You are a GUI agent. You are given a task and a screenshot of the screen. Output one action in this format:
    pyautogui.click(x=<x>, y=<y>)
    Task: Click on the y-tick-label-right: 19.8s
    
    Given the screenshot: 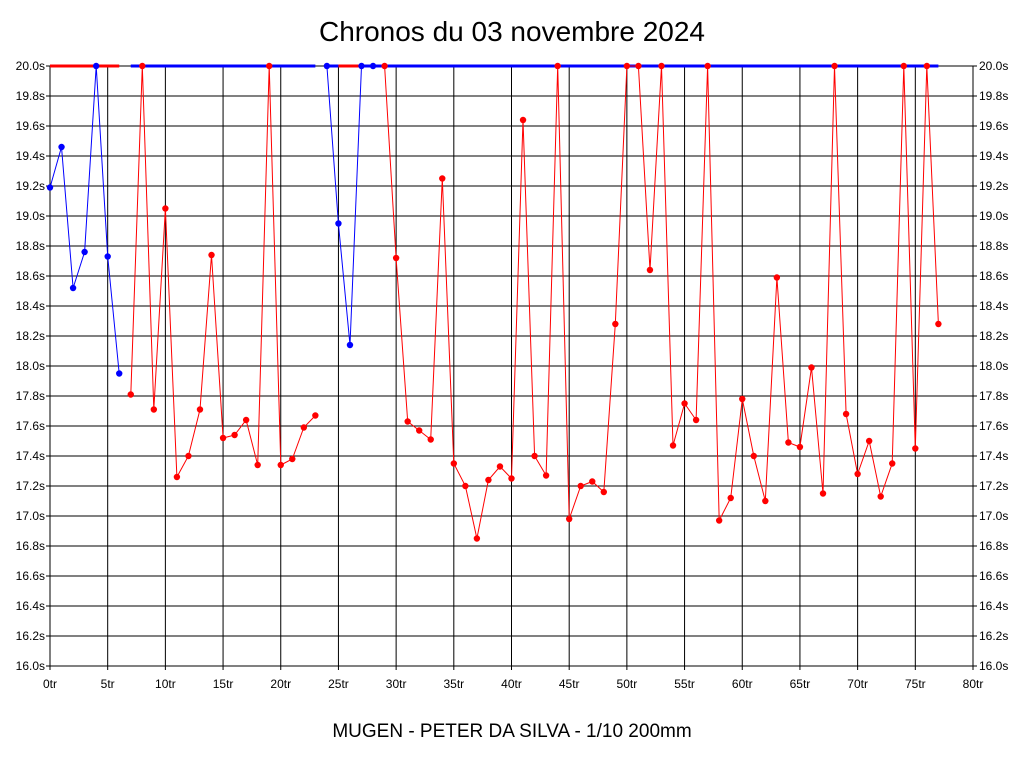 What is the action you would take?
    pyautogui.click(x=993, y=96)
    